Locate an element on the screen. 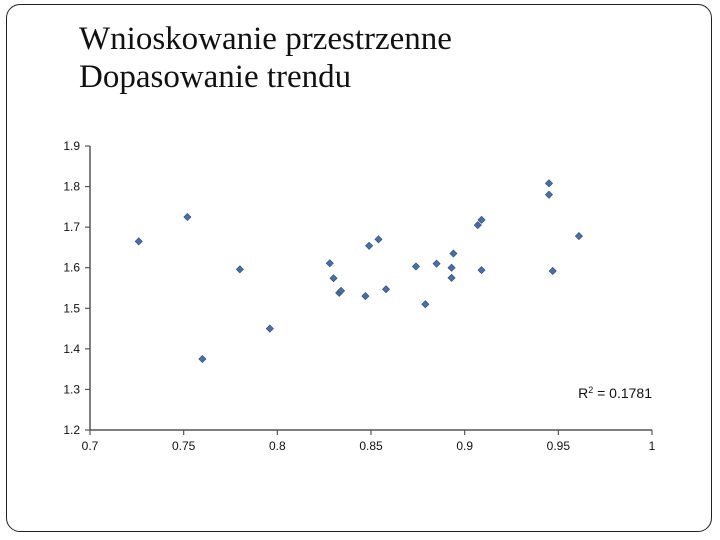  x-tick-label: 0.8 is located at coordinates (277, 446).